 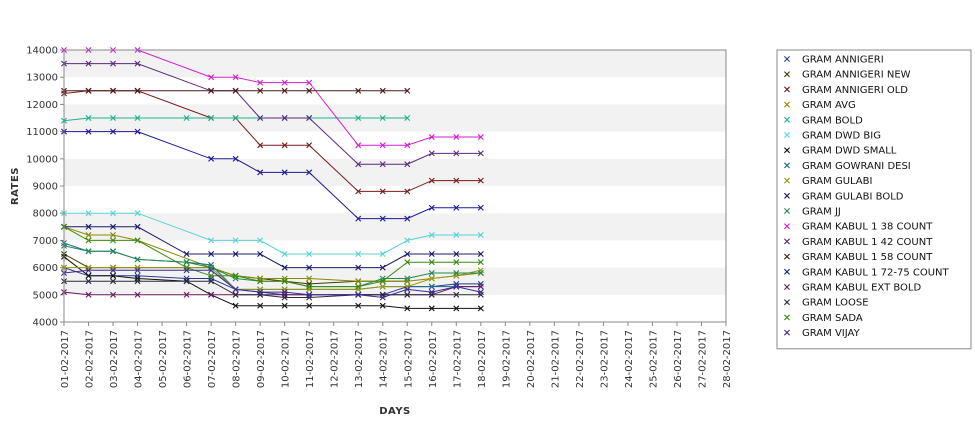 What do you see at coordinates (45, 295) in the screenshot?
I see `y-tick-label: 5000` at bounding box center [45, 295].